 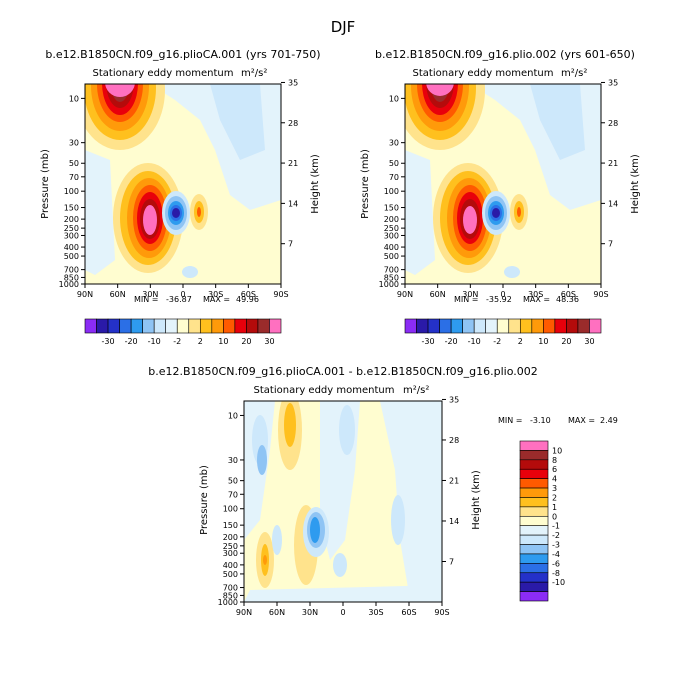 I want to click on panel-left-min: -36.87, so click(x=179, y=299).